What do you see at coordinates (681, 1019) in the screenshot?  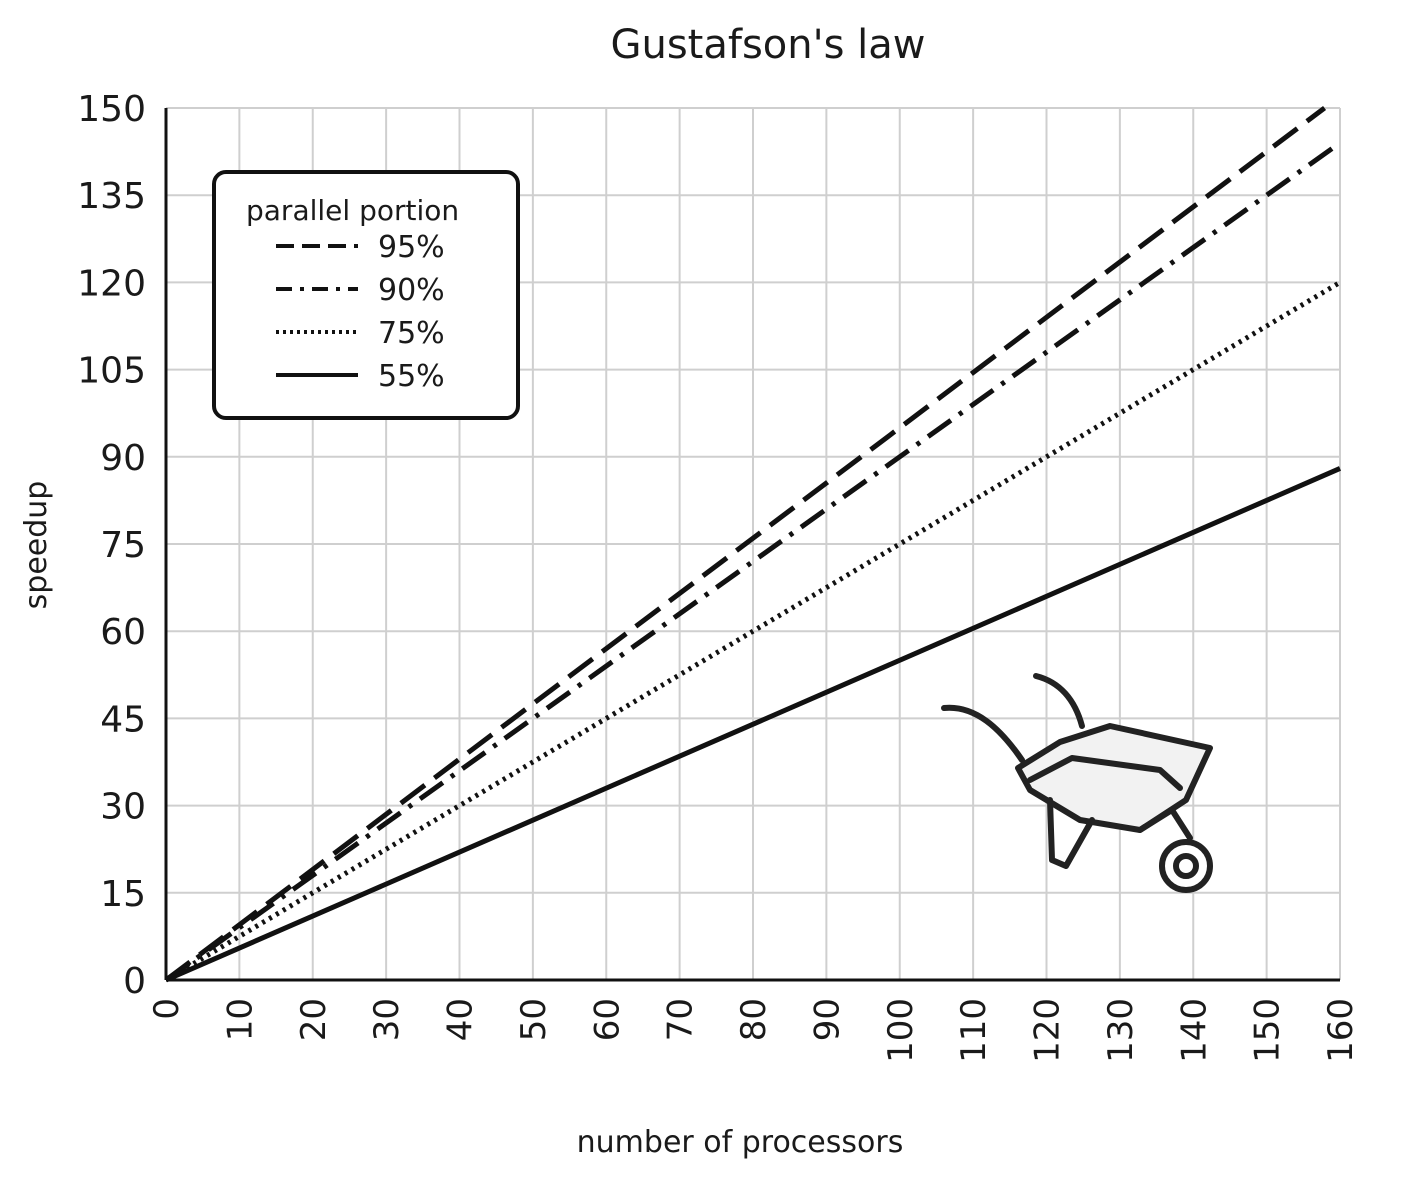 I see `x-tick-label: 70` at bounding box center [681, 1019].